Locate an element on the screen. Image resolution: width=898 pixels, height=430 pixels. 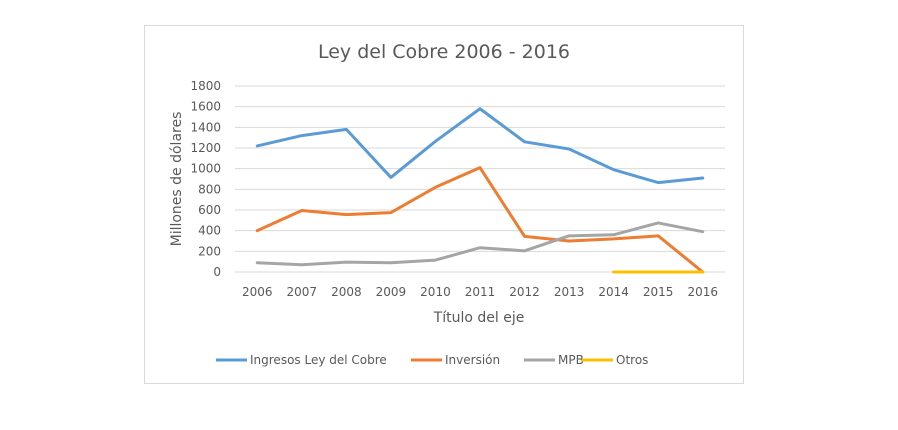
x-tick-label: 2007 is located at coordinates (302, 292).